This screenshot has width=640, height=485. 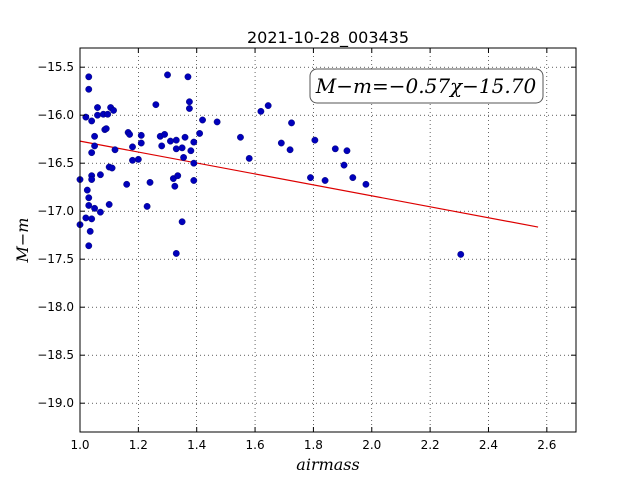 I want to click on equation-box-frame, so click(x=426, y=86).